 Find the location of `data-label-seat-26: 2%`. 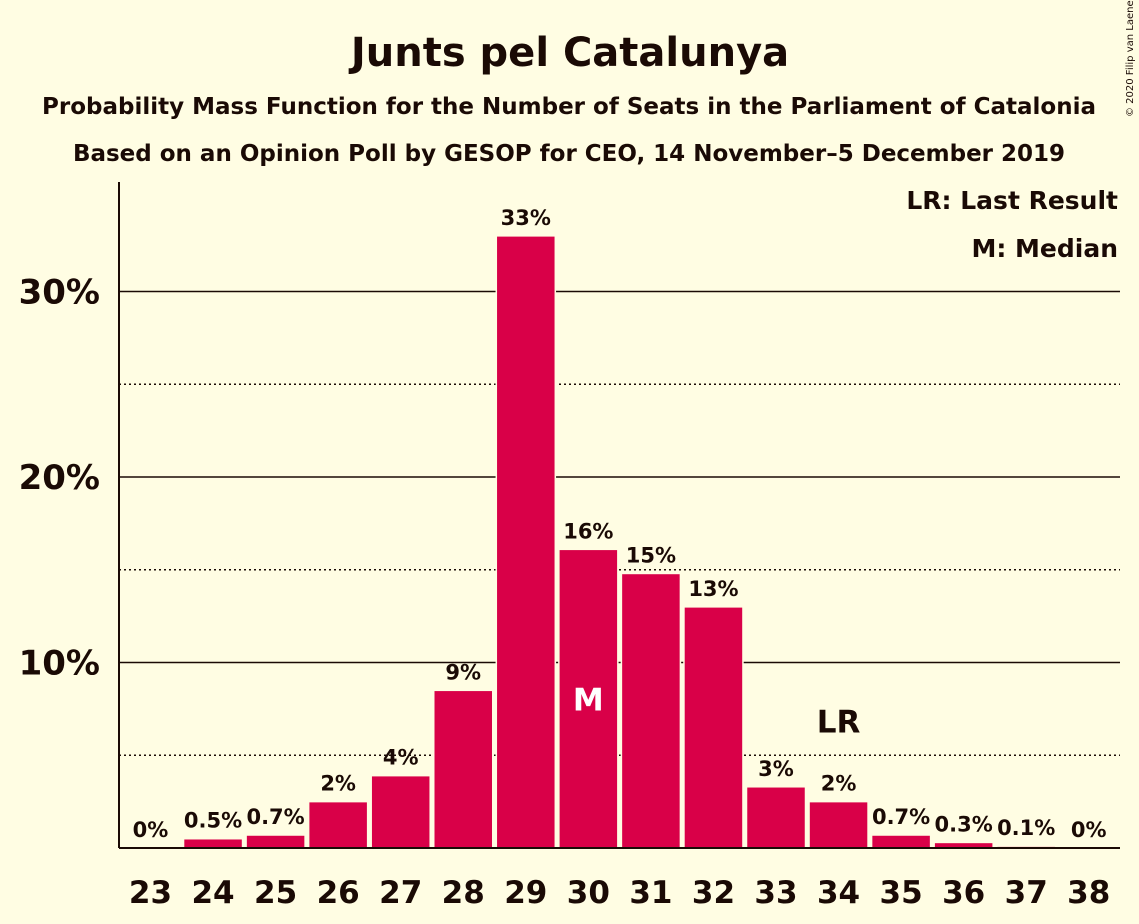

data-label-seat-26: 2% is located at coordinates (338, 784).